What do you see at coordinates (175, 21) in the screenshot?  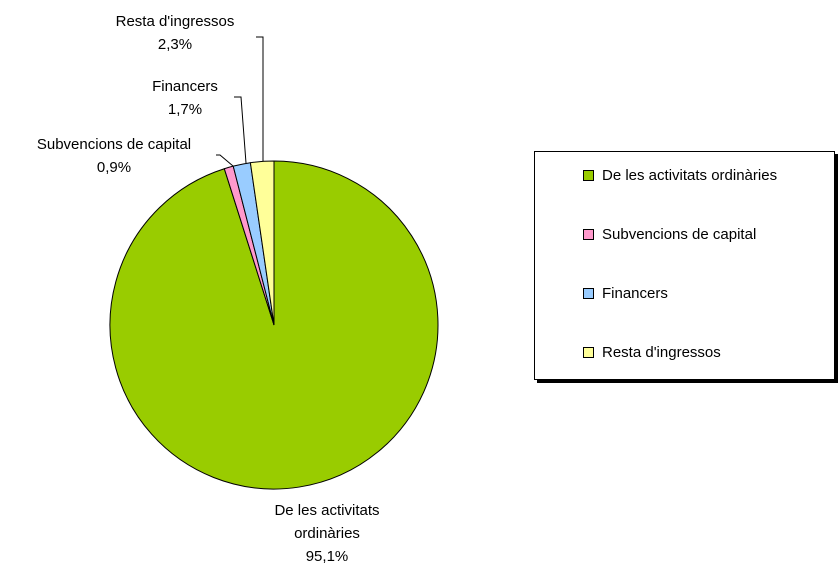 I see `slice-category: Resta d'ingressos` at bounding box center [175, 21].